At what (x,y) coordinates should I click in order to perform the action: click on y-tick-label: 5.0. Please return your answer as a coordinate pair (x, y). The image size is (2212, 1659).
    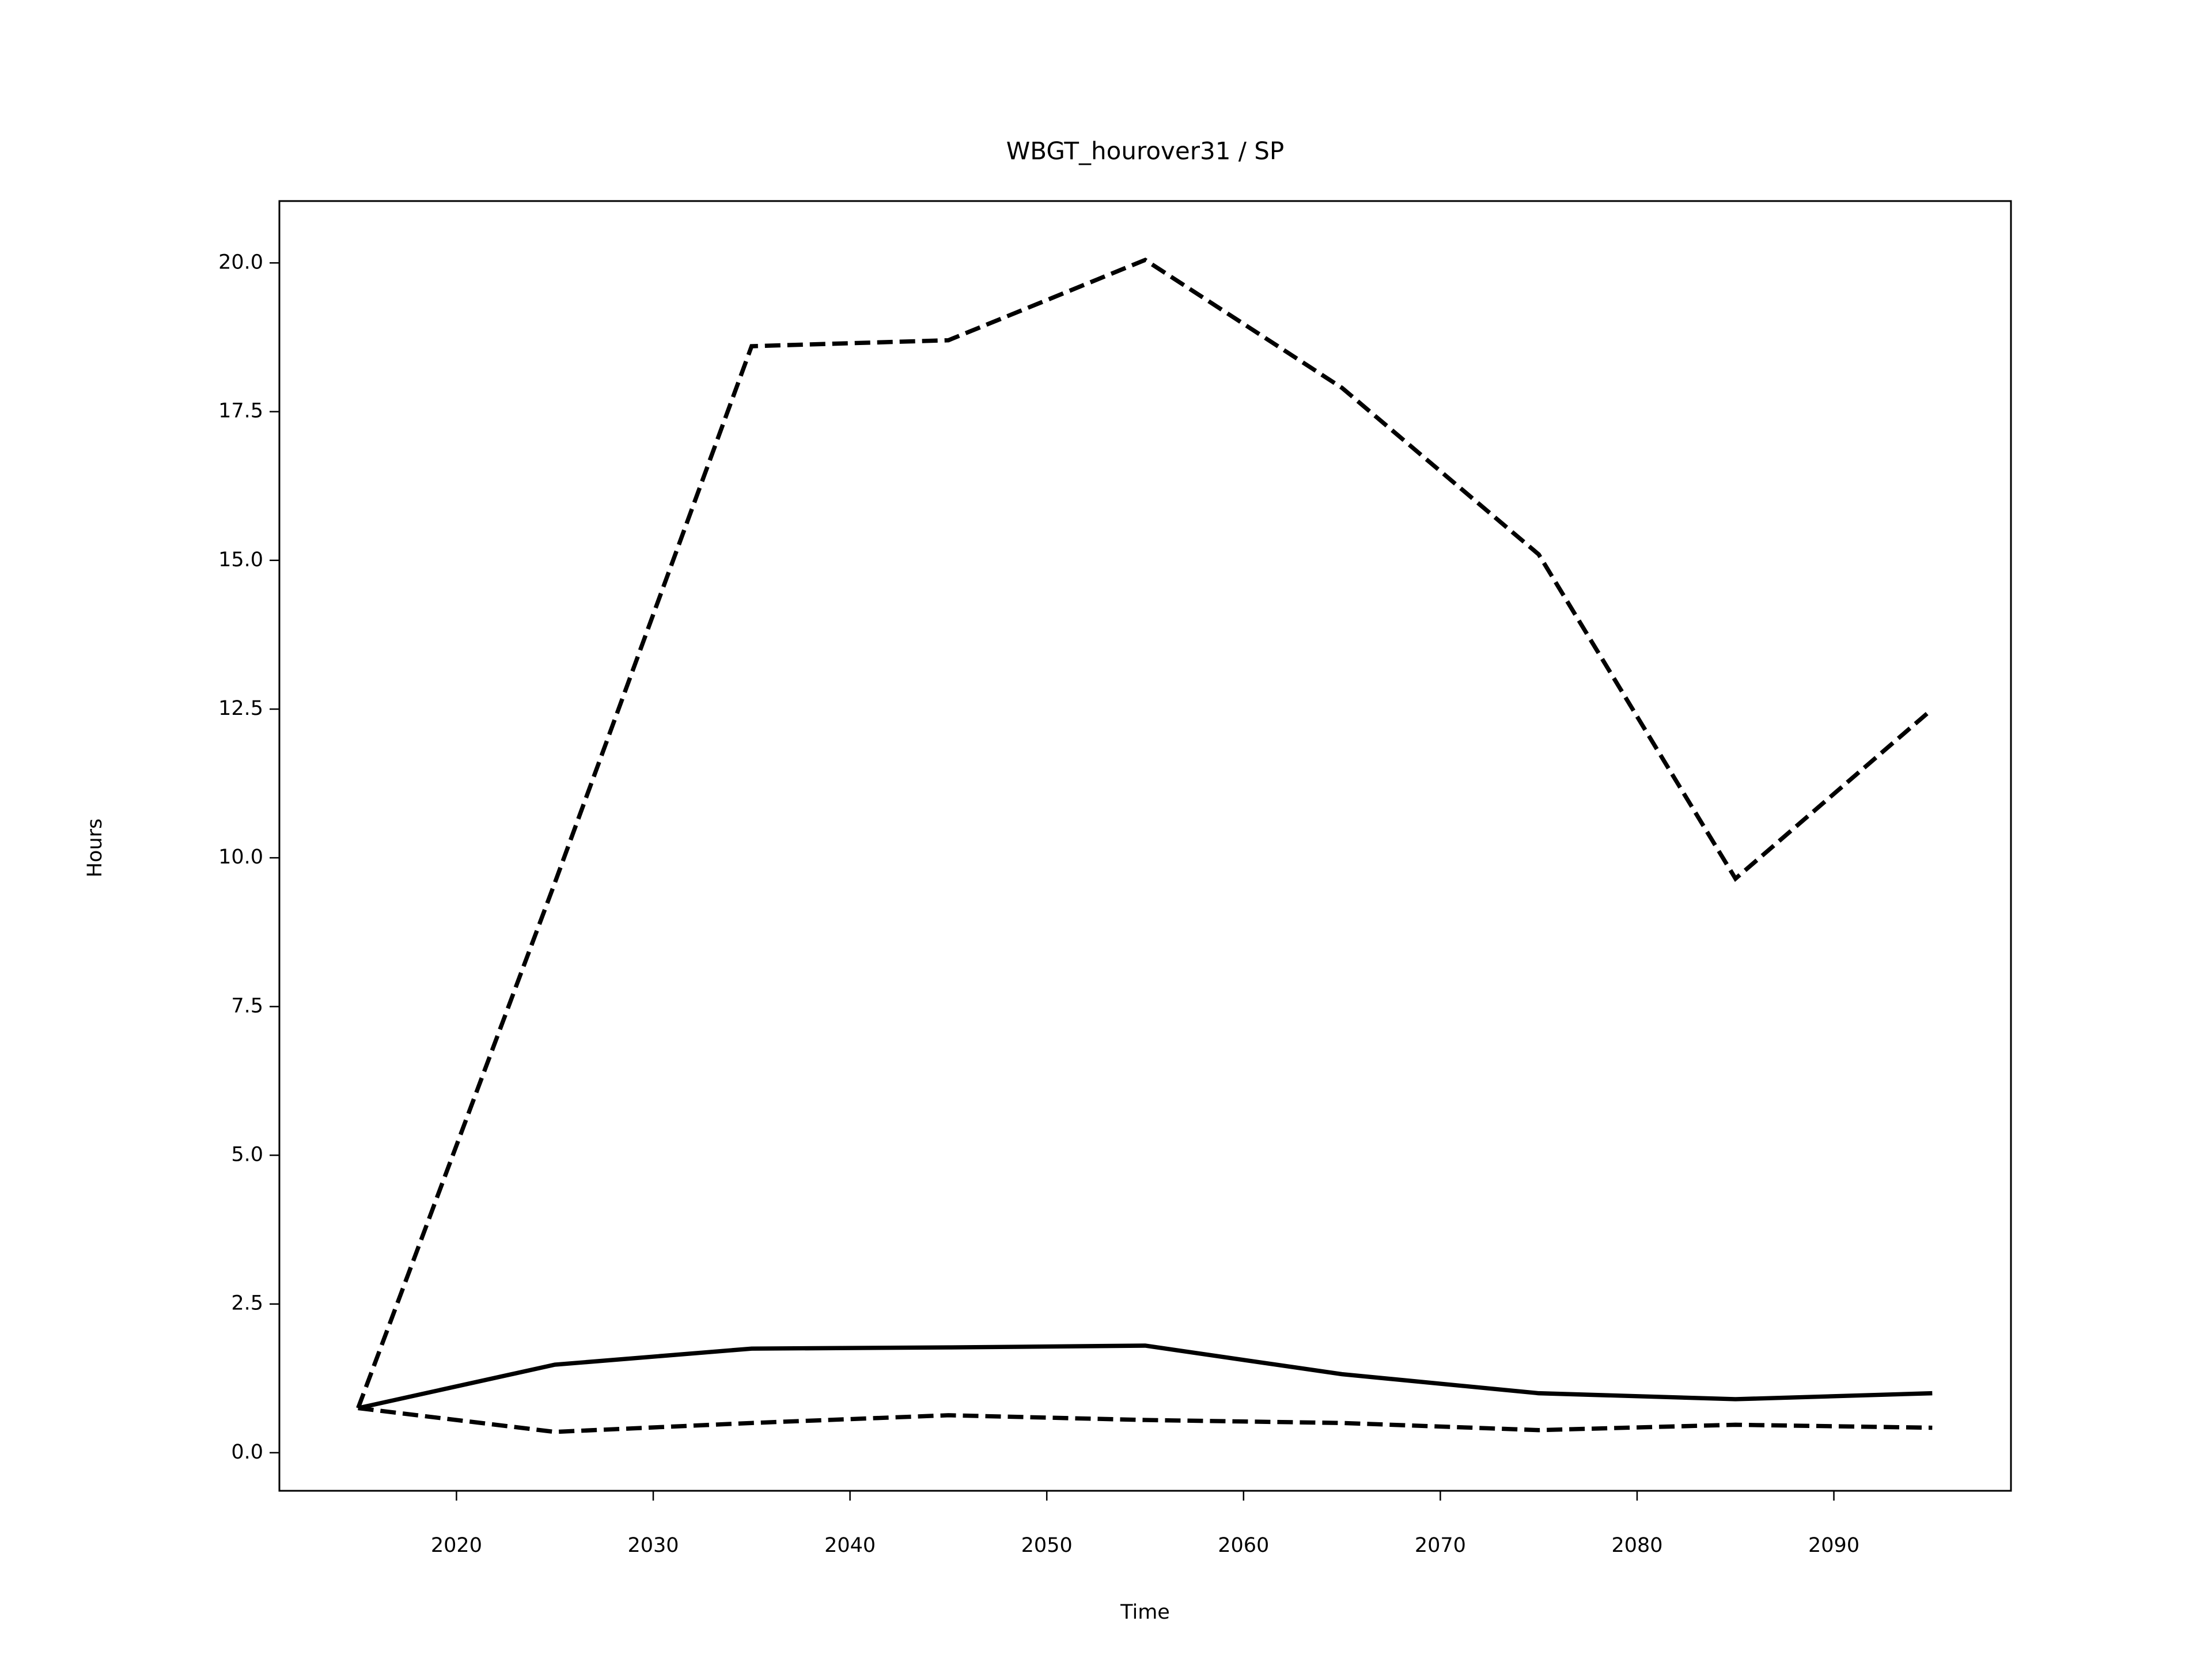
    Looking at the image, I should click on (247, 1154).